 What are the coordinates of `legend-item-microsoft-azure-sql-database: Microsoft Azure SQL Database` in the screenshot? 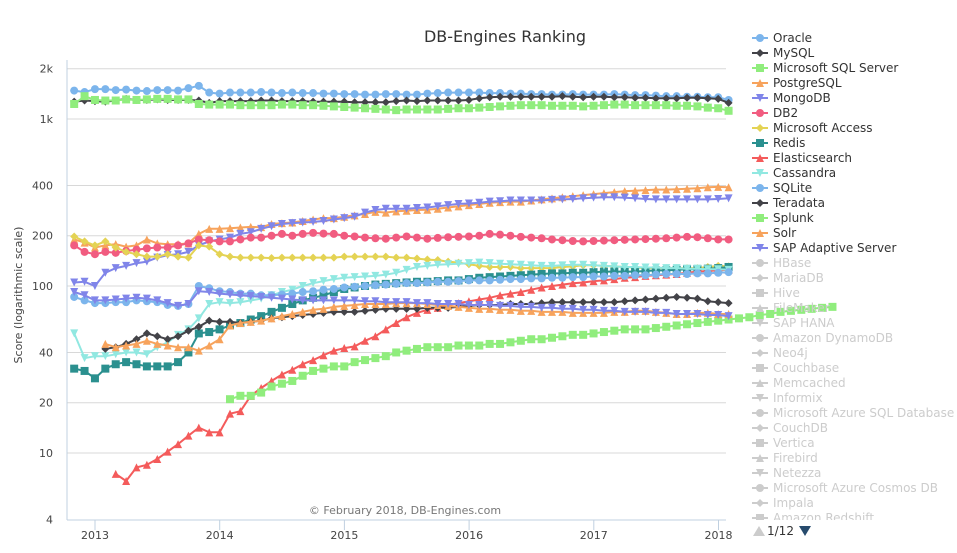 It's located at (853, 413).